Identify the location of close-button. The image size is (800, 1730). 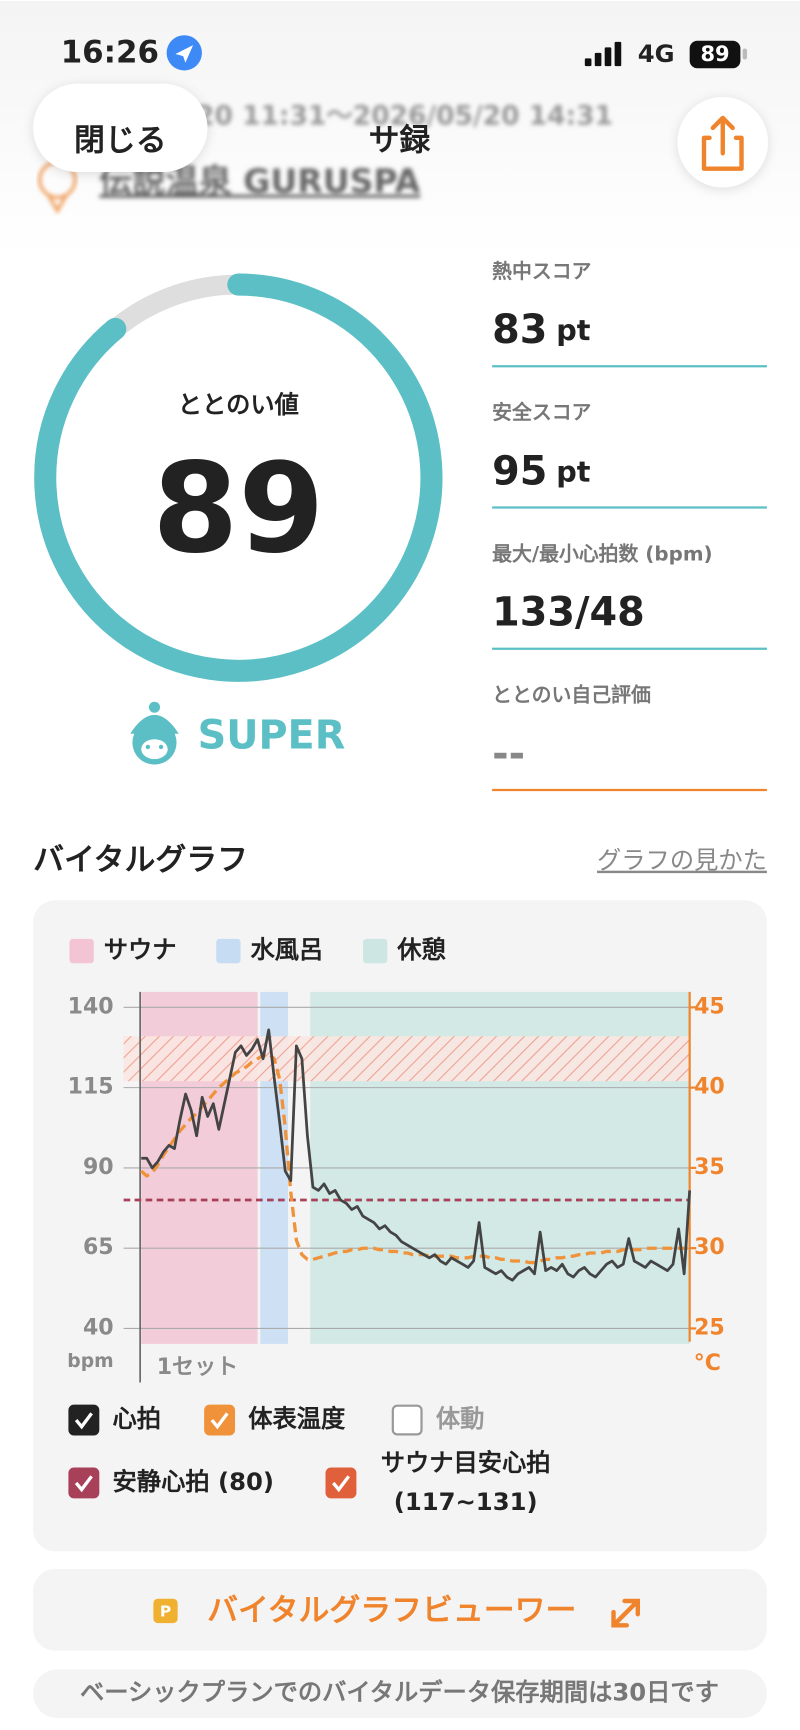
(120, 128).